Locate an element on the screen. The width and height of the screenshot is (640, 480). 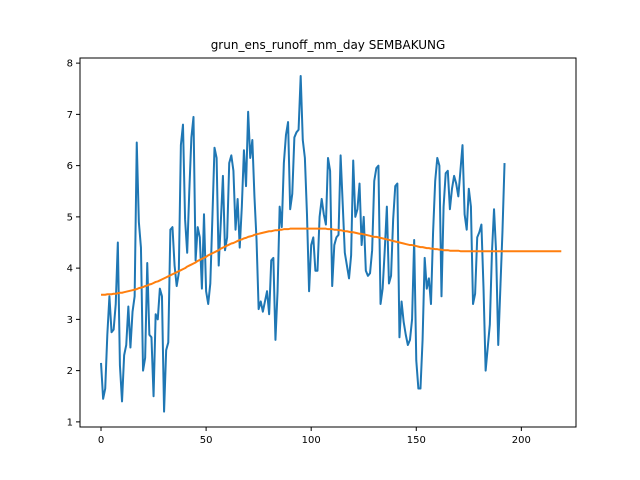
x-tick-label: 50 is located at coordinates (206, 440).